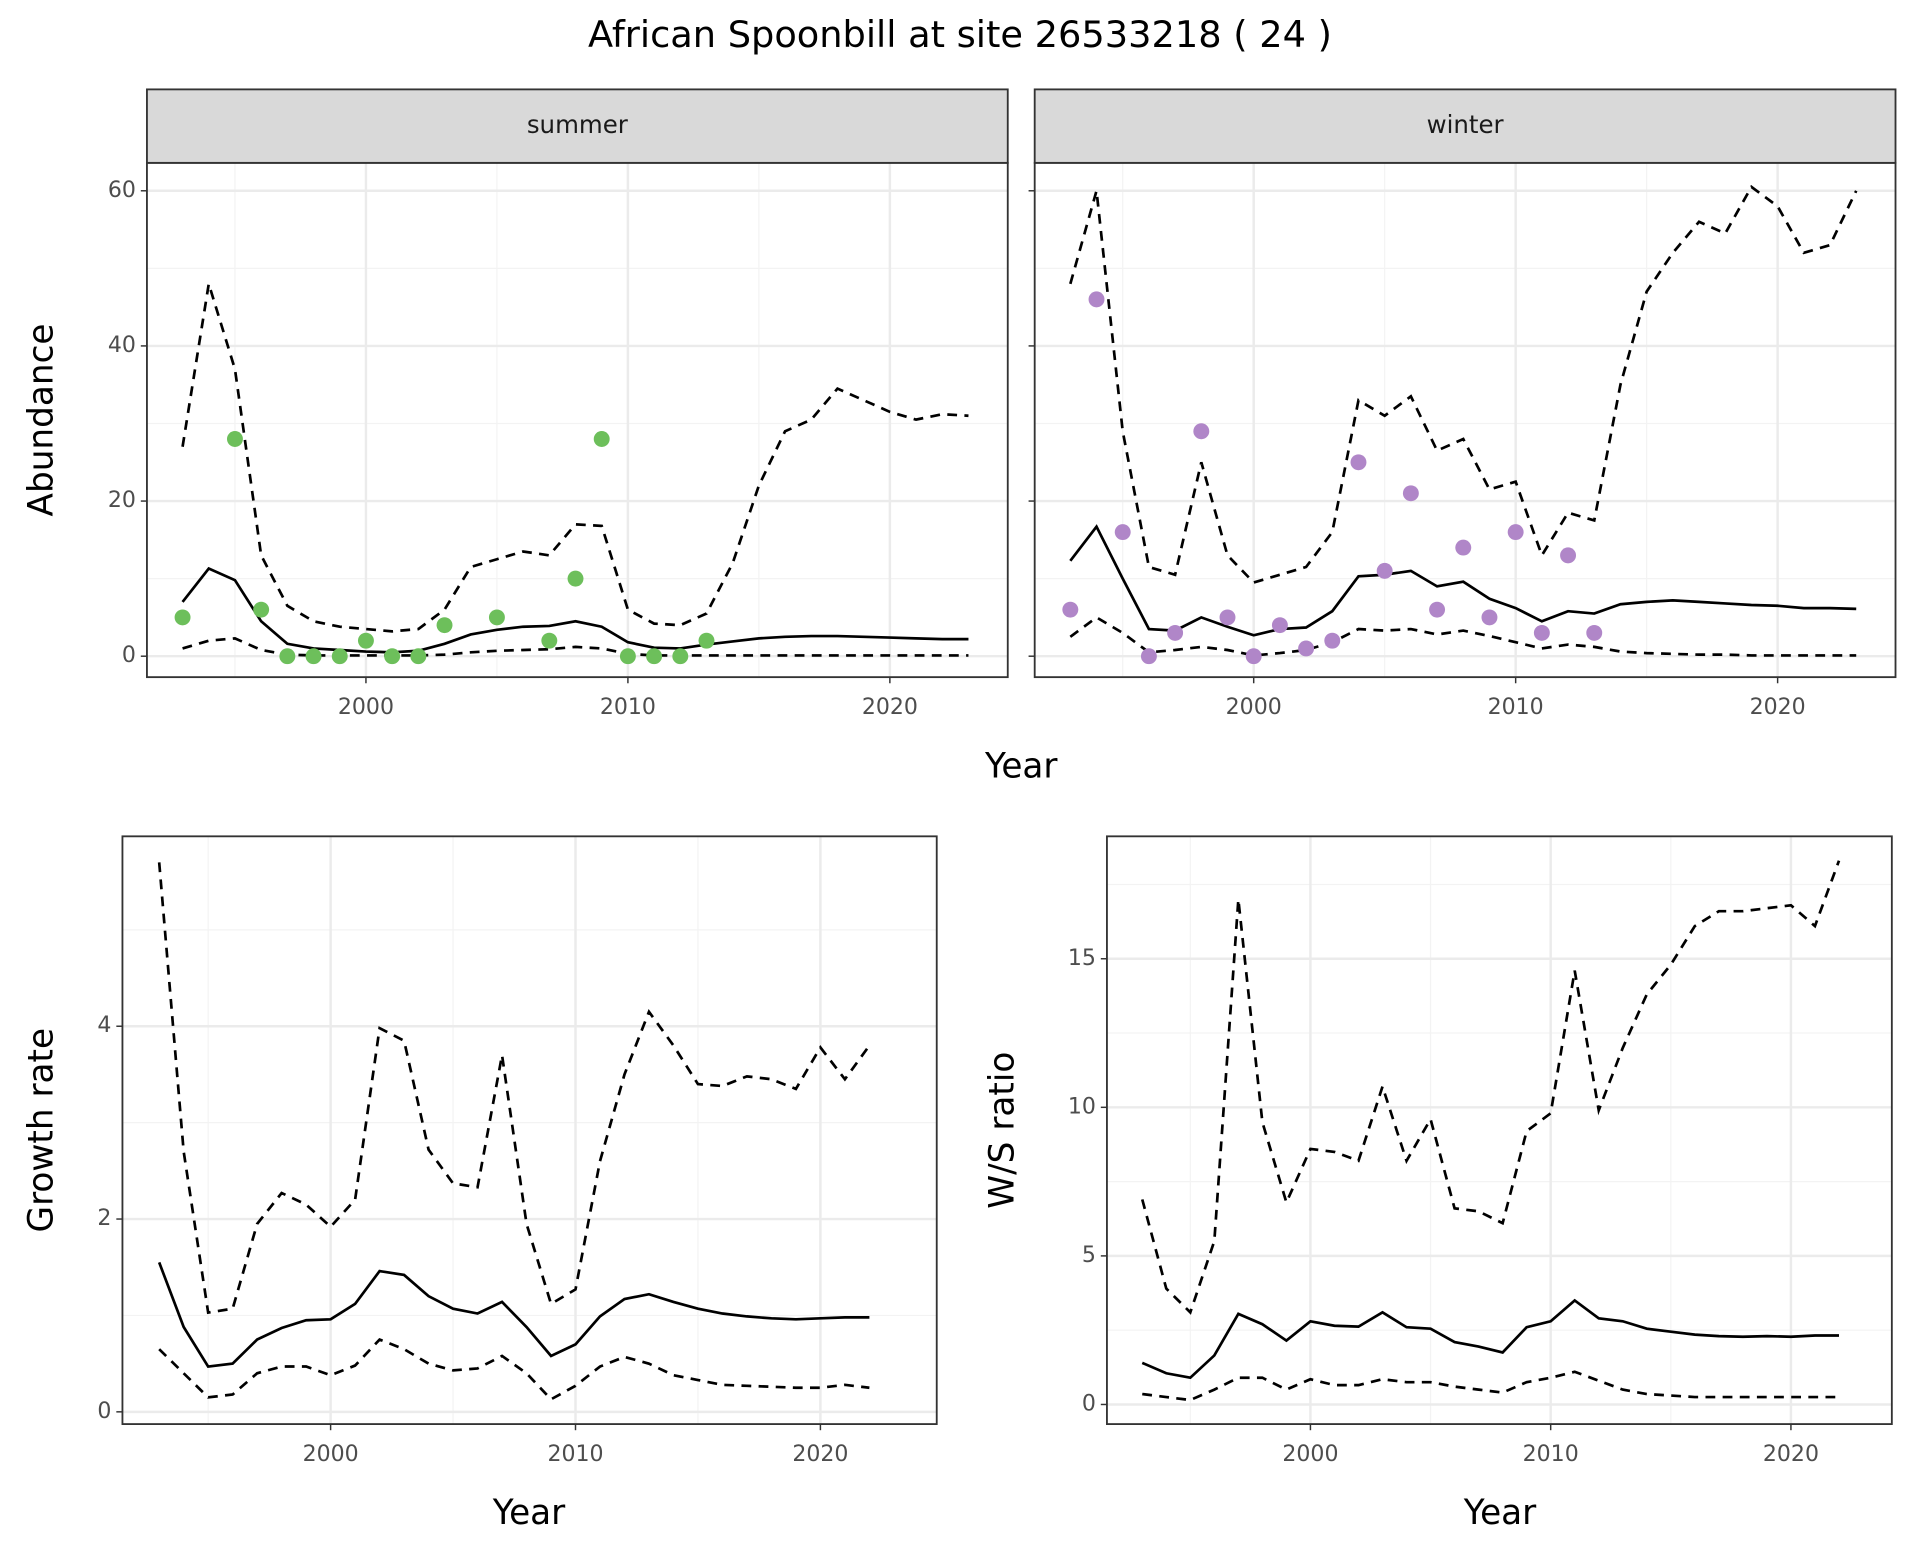  What do you see at coordinates (122, 190) in the screenshot?
I see `y-tick-label: 60` at bounding box center [122, 190].